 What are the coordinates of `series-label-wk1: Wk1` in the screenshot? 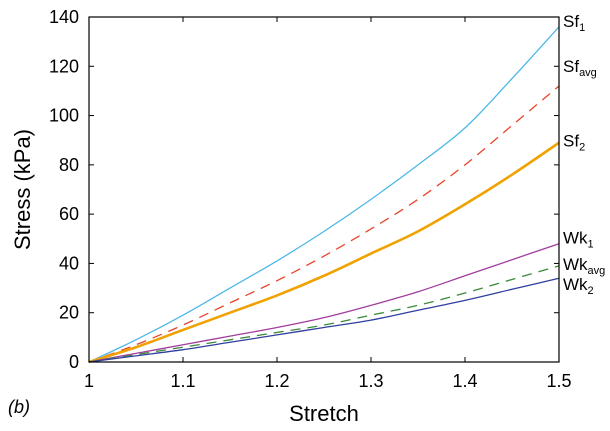 It's located at (578, 240).